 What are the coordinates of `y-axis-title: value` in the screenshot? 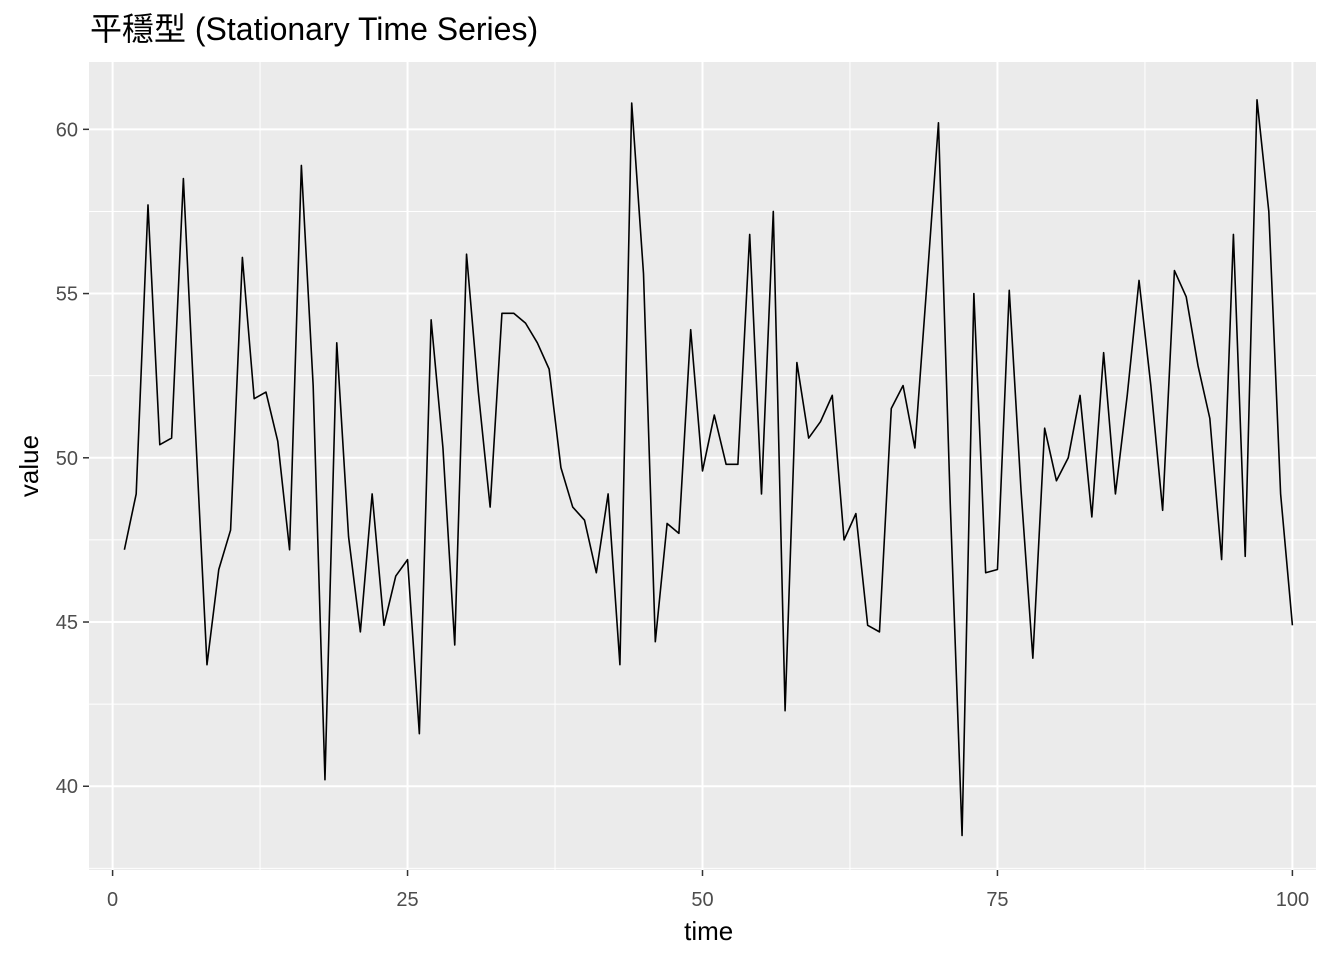 It's located at (29, 466).